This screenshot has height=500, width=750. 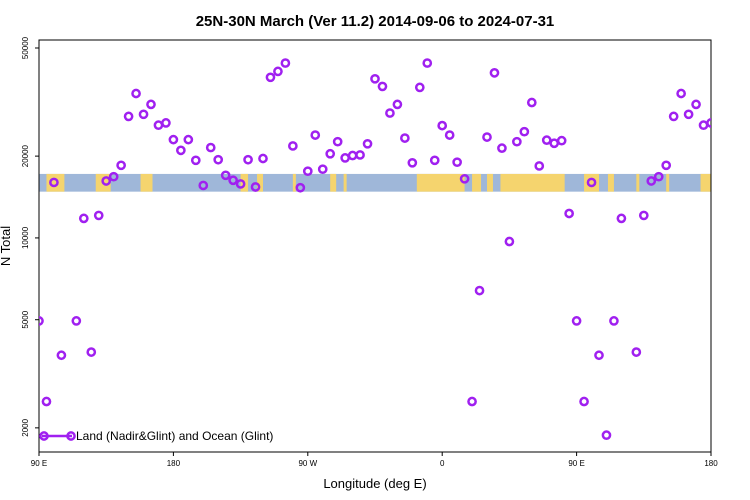 What do you see at coordinates (442, 463) in the screenshot?
I see `x-tick-label: 0` at bounding box center [442, 463].